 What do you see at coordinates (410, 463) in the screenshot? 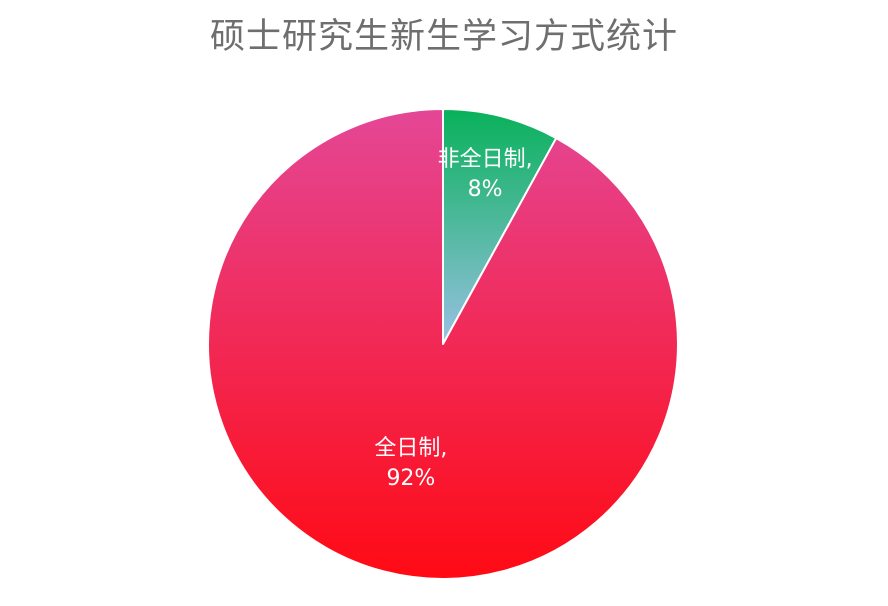
I see `slice-label-1: 全日制, 92%` at bounding box center [410, 463].